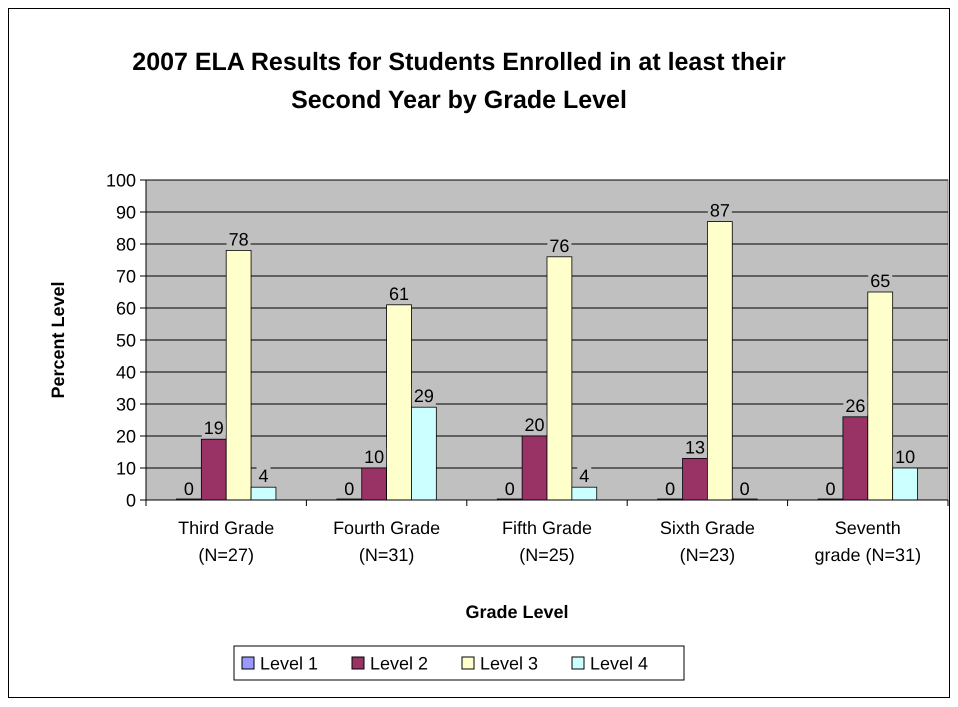  I want to click on y-tick-label: 70, so click(126, 276).